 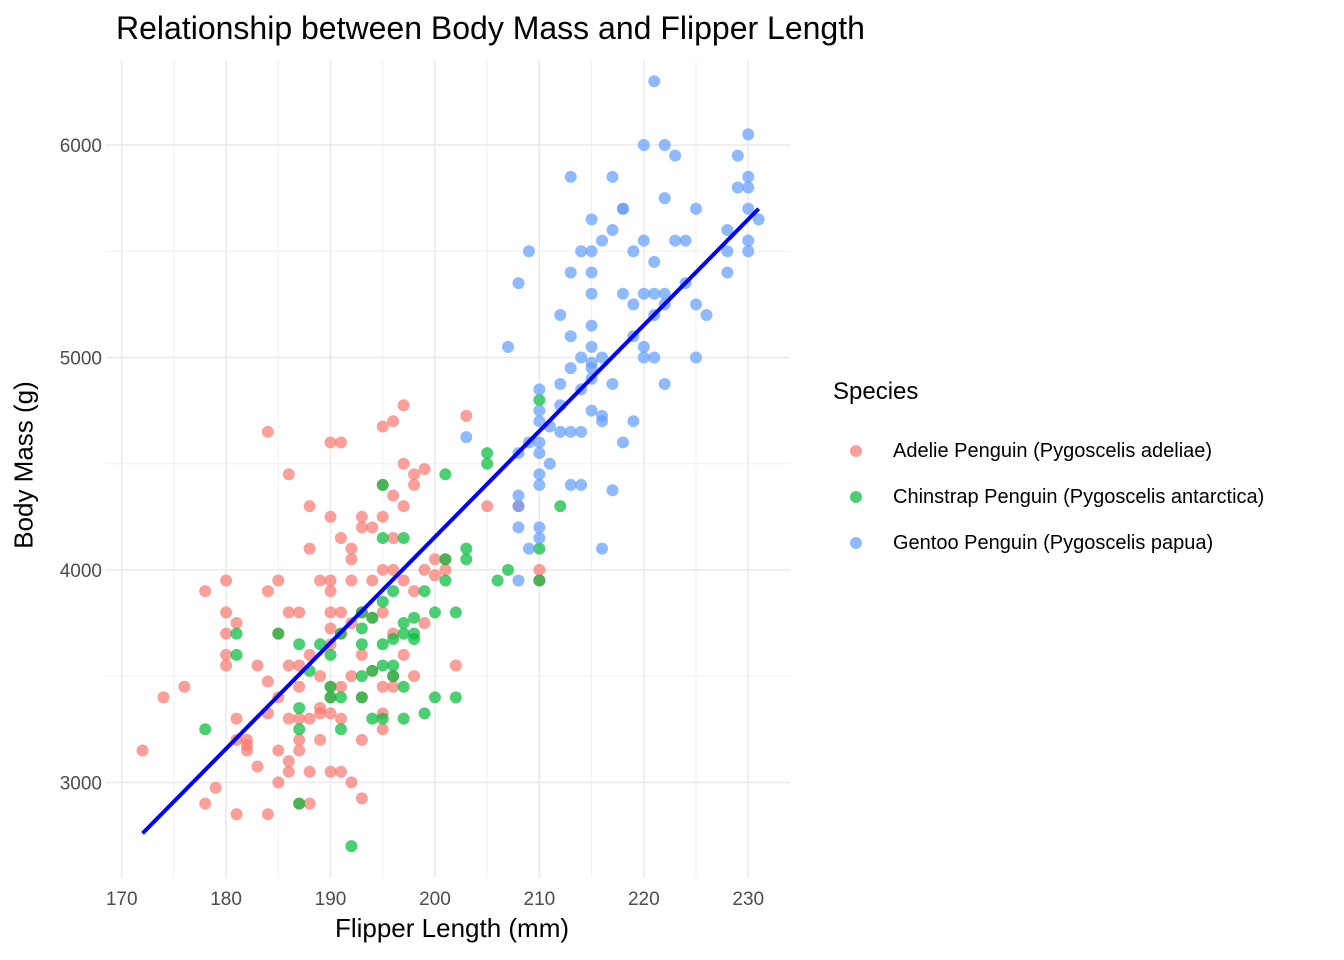 I want to click on x-tick-label: 200, so click(x=435, y=899).